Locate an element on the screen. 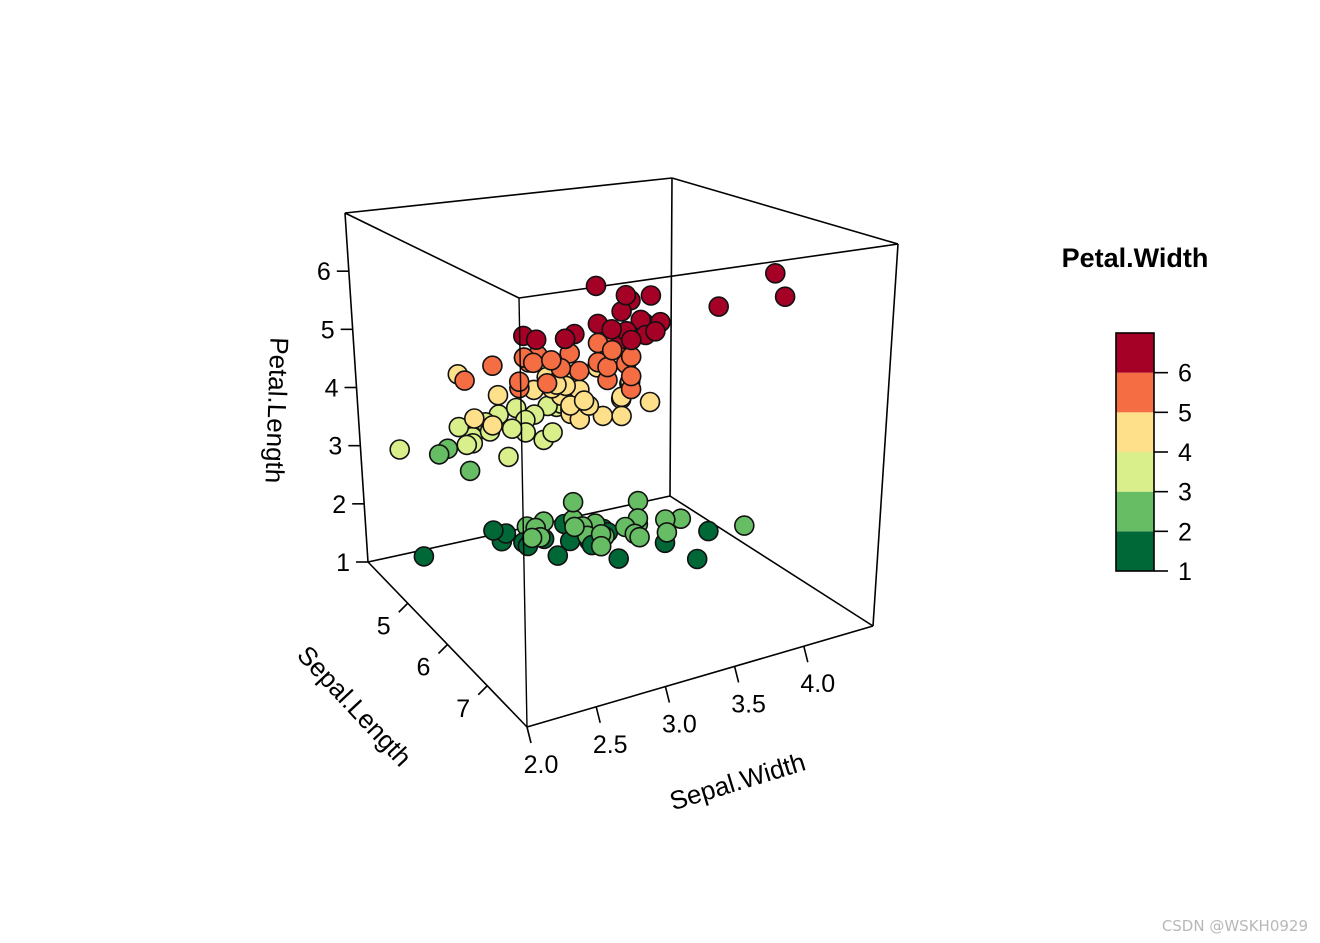  y-tick-label: 2.0 is located at coordinates (541, 765).